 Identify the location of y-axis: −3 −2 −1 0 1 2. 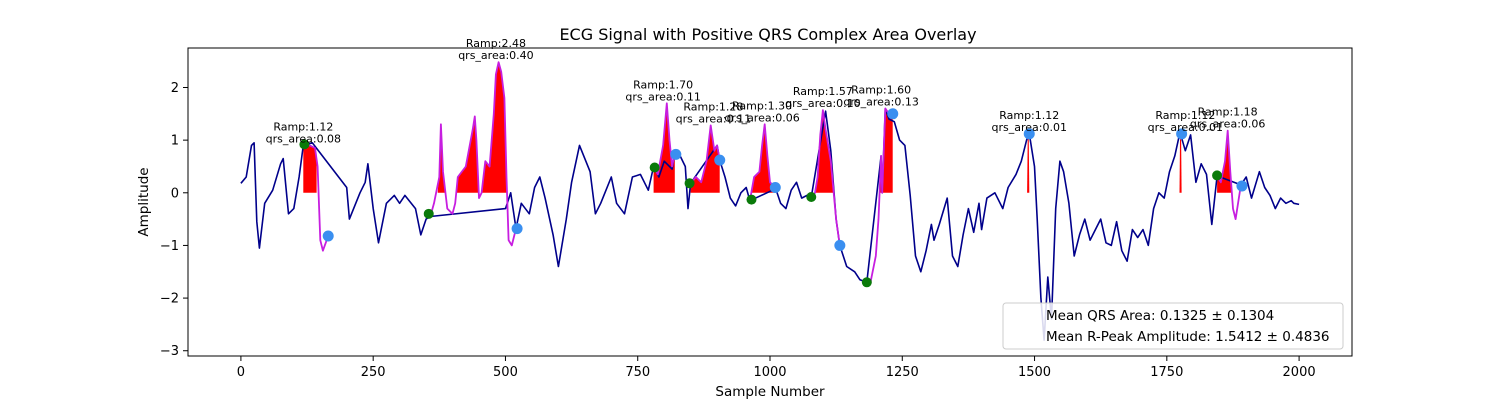
(174, 220).